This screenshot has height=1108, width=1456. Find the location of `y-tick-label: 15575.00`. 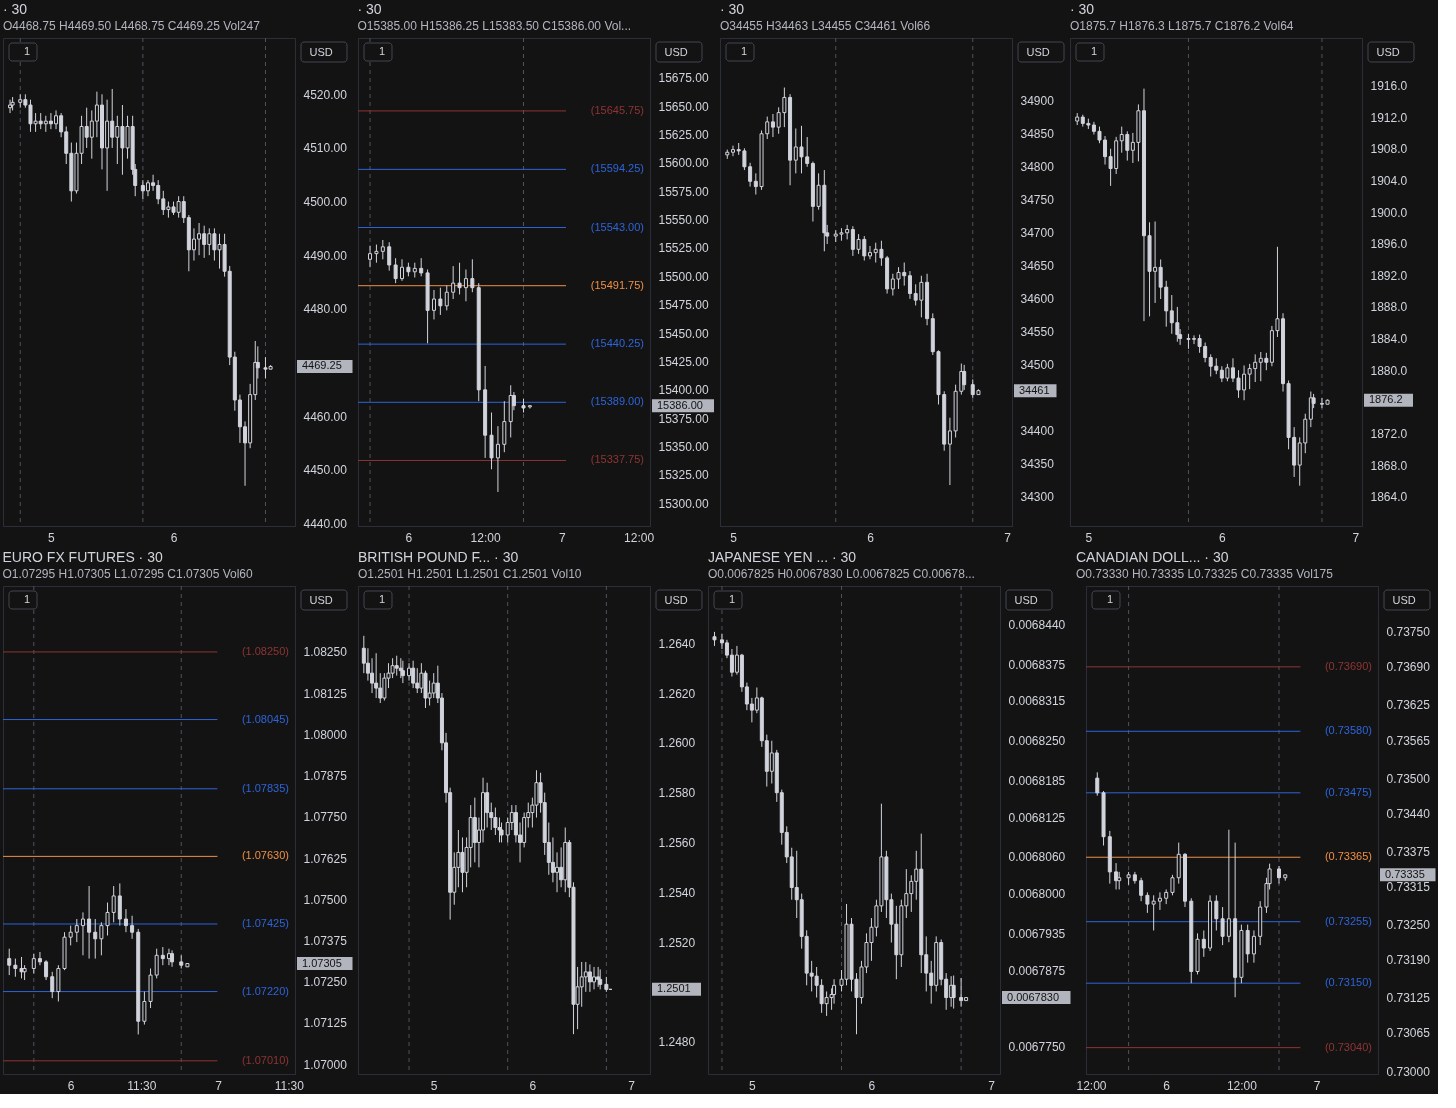

y-tick-label: 15575.00 is located at coordinates (683, 191).